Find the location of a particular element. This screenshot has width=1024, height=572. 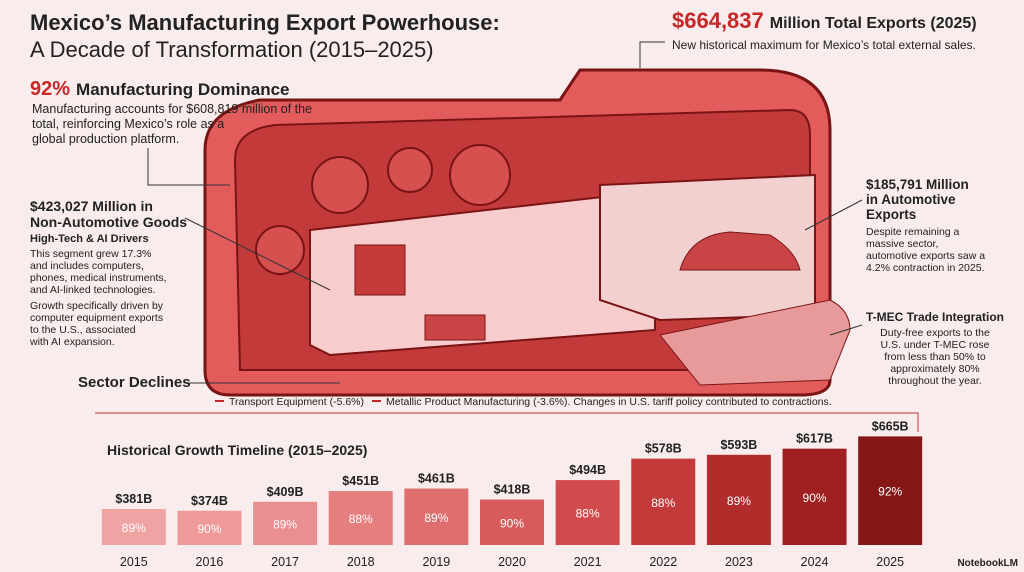

x-tick-label: 2022 is located at coordinates (663, 562).